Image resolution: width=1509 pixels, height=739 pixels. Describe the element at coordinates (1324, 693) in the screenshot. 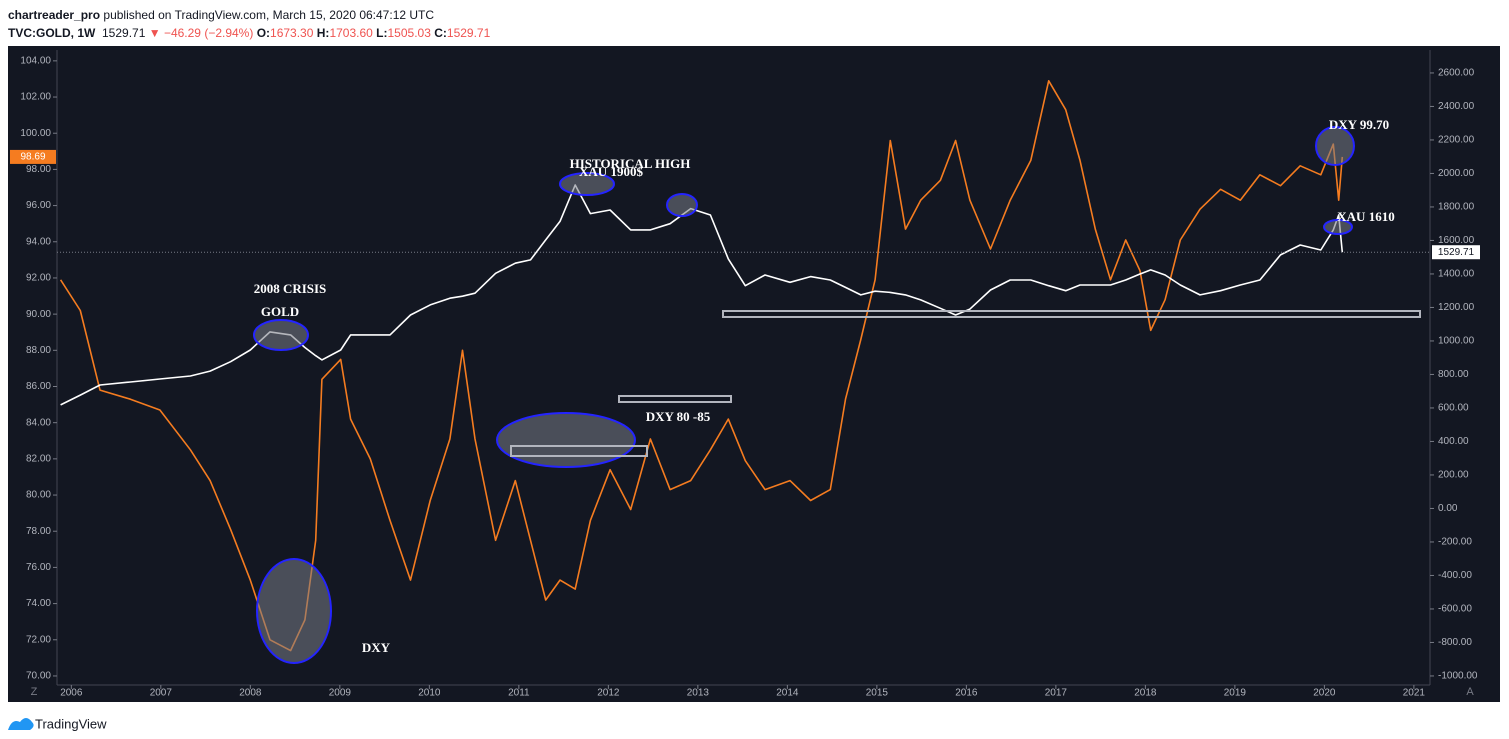

I see `x-tick-label: 2020` at that location.